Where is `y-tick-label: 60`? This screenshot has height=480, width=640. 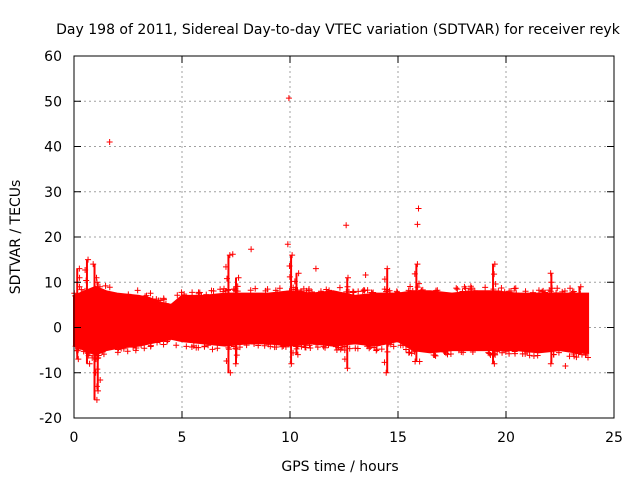
y-tick-label: 60 is located at coordinates (53, 57).